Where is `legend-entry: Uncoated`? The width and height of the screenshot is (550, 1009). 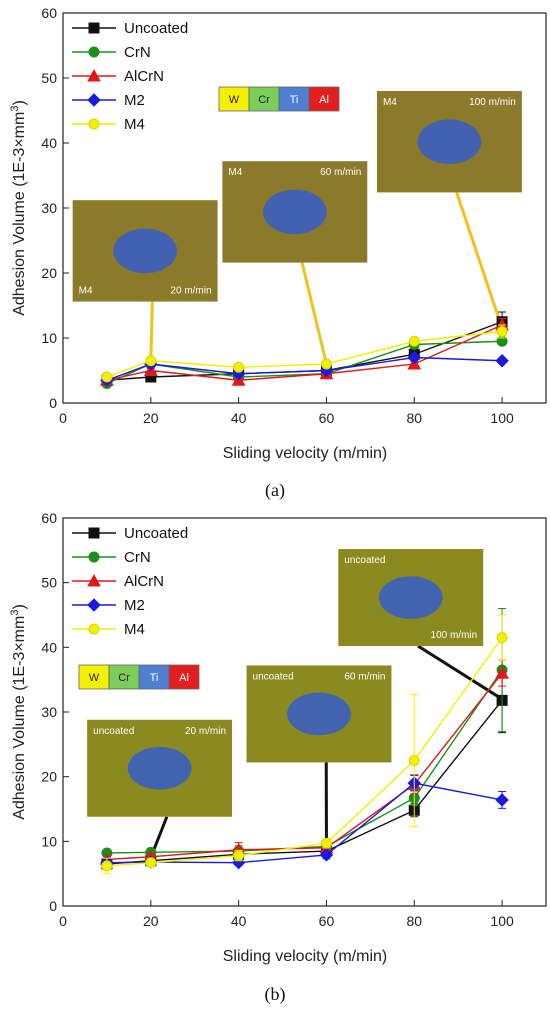 legend-entry: Uncoated is located at coordinates (156, 533).